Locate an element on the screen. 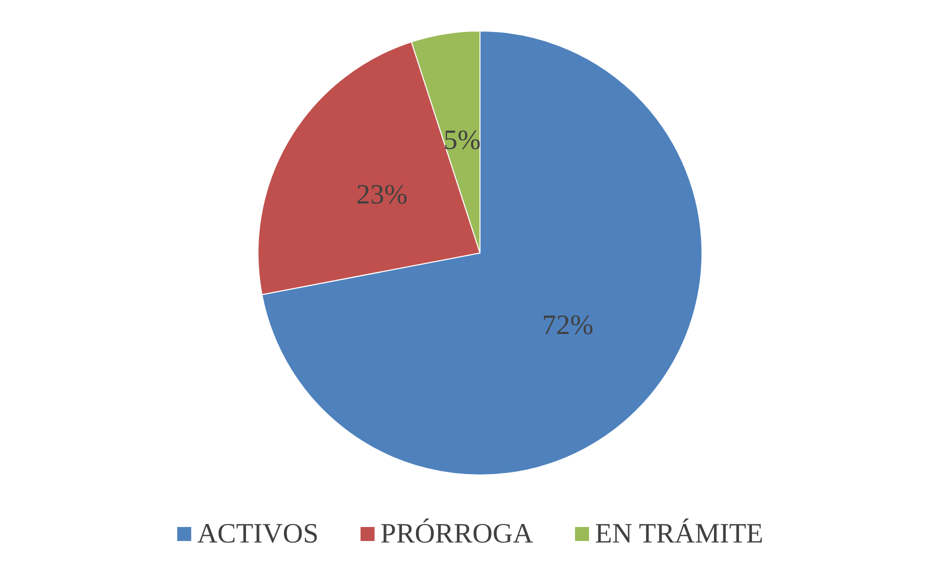 The width and height of the screenshot is (939, 571). data-label: 23% is located at coordinates (382, 194).